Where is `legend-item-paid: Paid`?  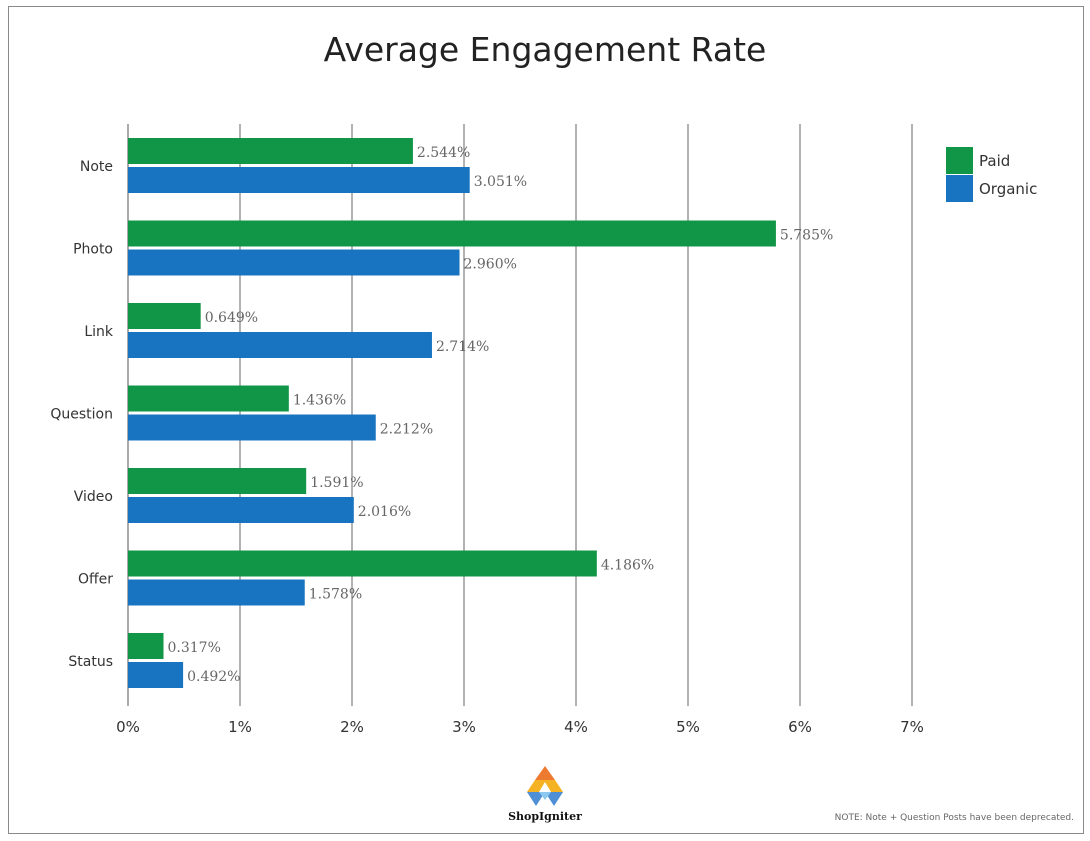
legend-item-paid: Paid is located at coordinates (978, 160).